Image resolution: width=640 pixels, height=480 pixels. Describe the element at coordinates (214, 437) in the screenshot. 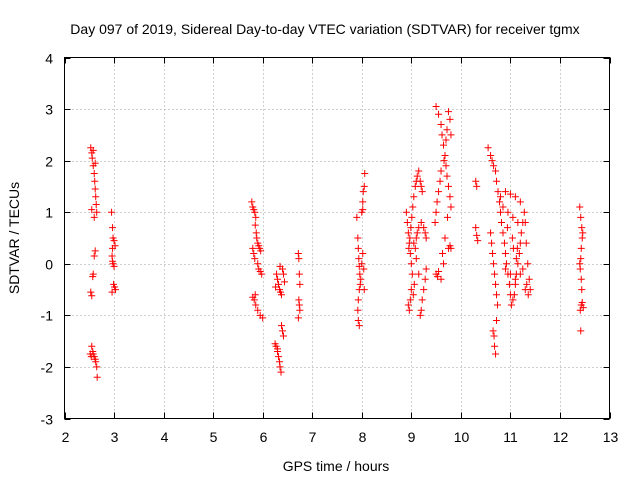

I see `x-tick-label: 5` at that location.